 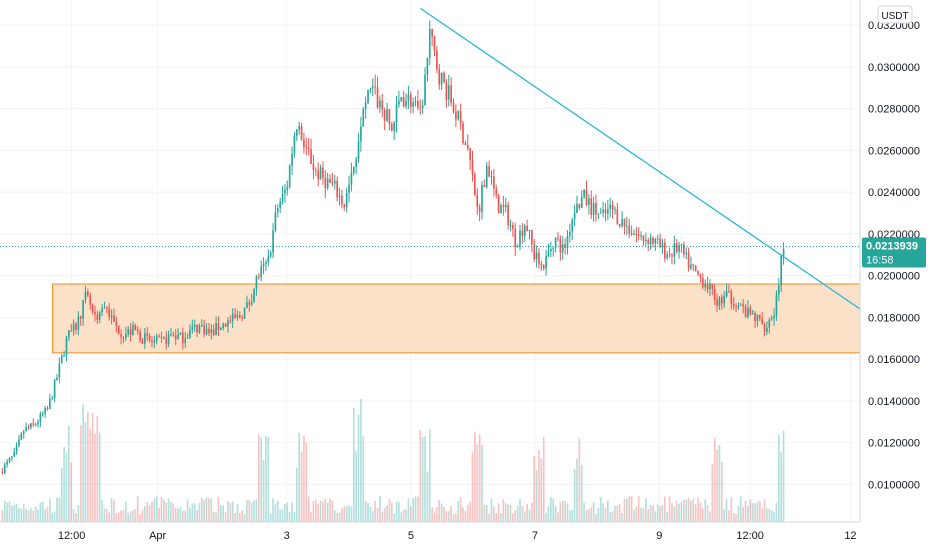 What do you see at coordinates (894, 402) in the screenshot?
I see `y-tick-label: 0.0140000` at bounding box center [894, 402].